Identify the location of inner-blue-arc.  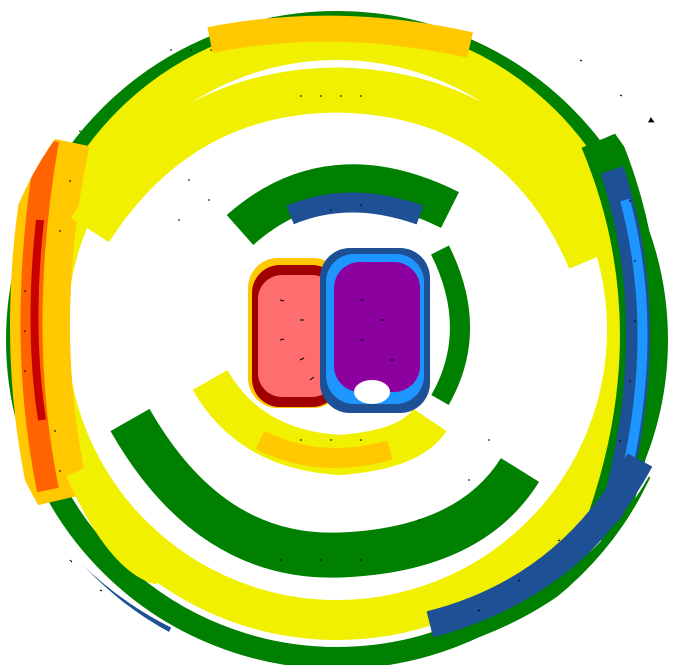
(355, 208).